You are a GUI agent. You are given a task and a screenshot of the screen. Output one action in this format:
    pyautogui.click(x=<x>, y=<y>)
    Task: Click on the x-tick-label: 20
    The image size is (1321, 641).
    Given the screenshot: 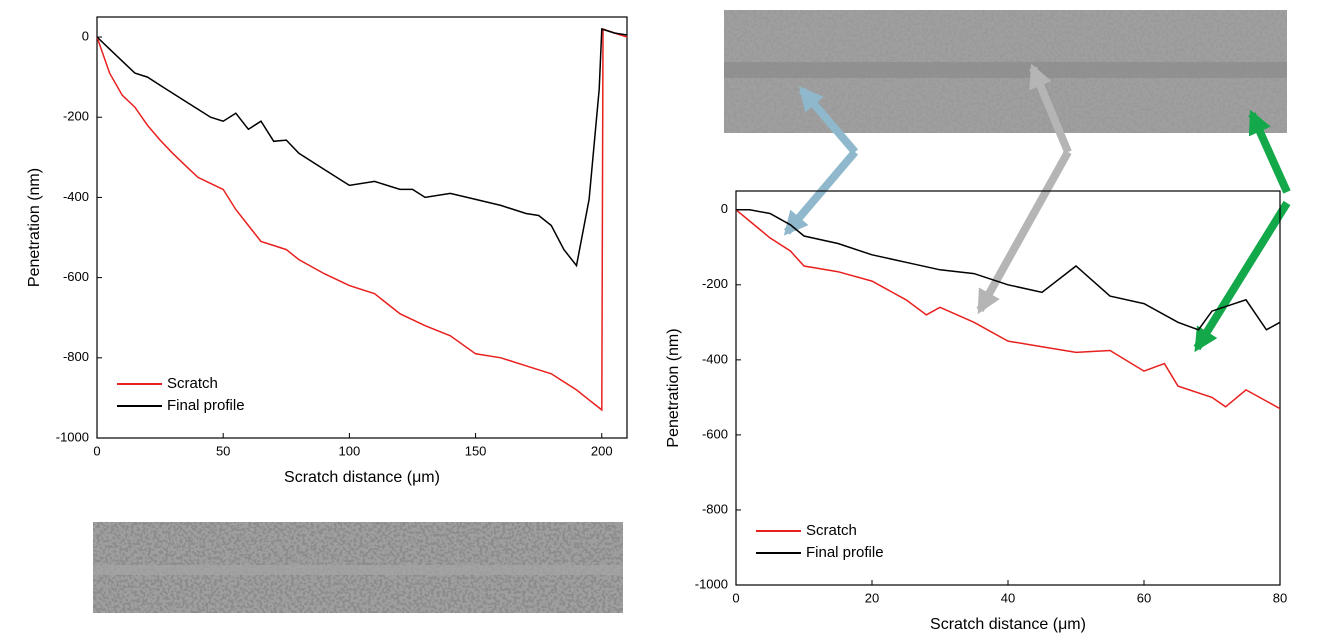 What is the action you would take?
    pyautogui.click(x=872, y=597)
    